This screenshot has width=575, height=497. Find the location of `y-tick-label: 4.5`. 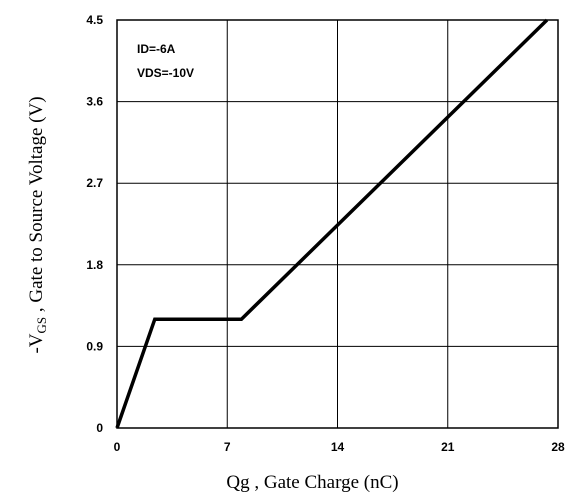

y-tick-label: 4.5 is located at coordinates (94, 20).